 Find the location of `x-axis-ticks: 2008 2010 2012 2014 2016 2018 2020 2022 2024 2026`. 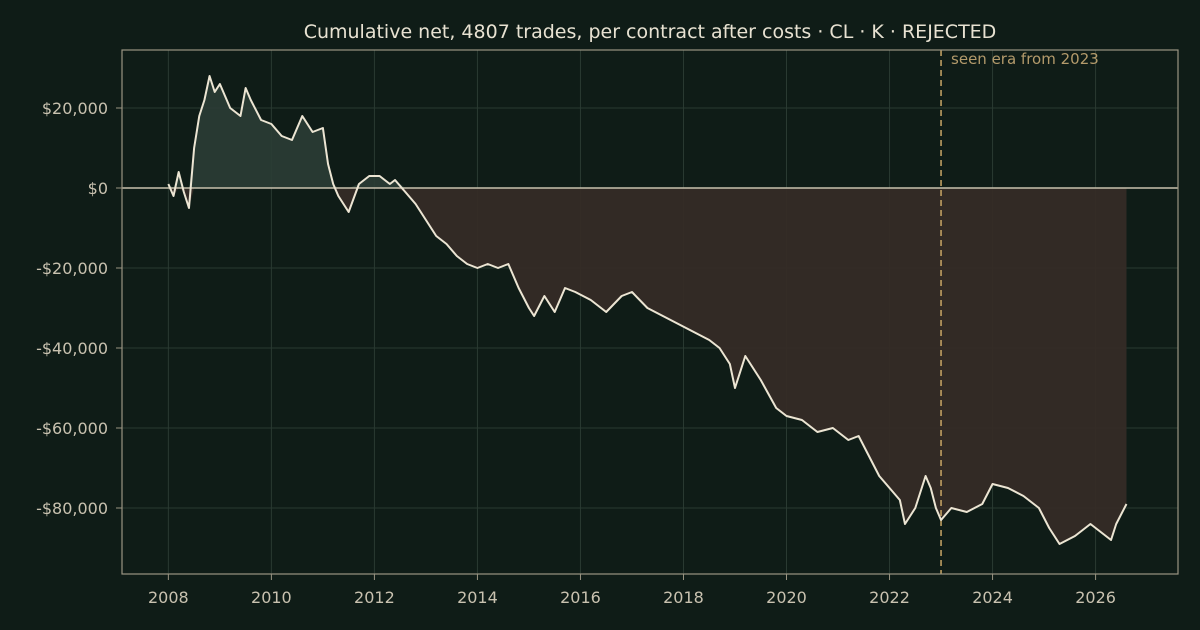

x-axis-ticks: 2008 2010 2012 2014 2016 2018 2020 2022 2024 2026 is located at coordinates (632, 590).